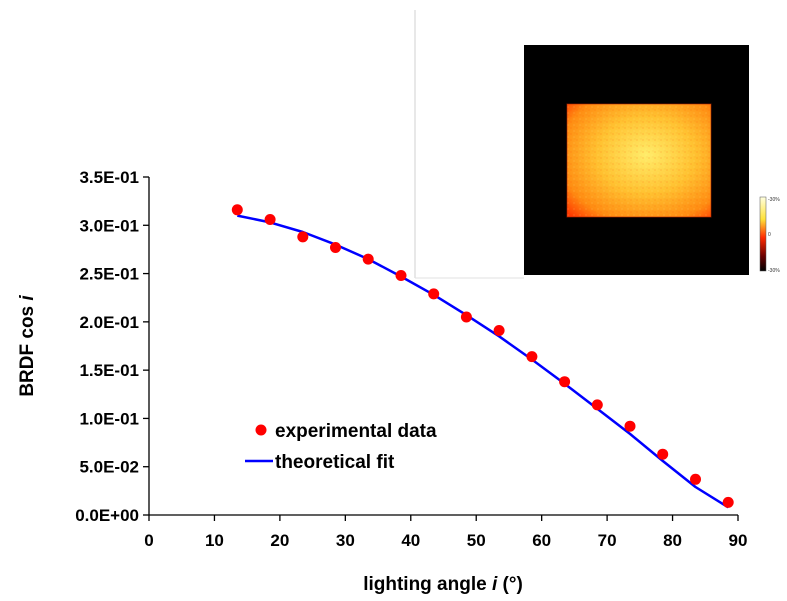 Image resolution: width=787 pixels, height=601 pixels. I want to click on legend-label-experimental: experimental data, so click(356, 431).